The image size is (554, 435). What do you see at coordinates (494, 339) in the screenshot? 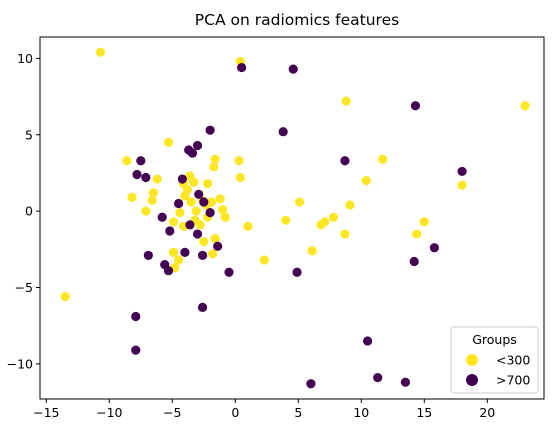
I see `legend-title: Groups` at bounding box center [494, 339].